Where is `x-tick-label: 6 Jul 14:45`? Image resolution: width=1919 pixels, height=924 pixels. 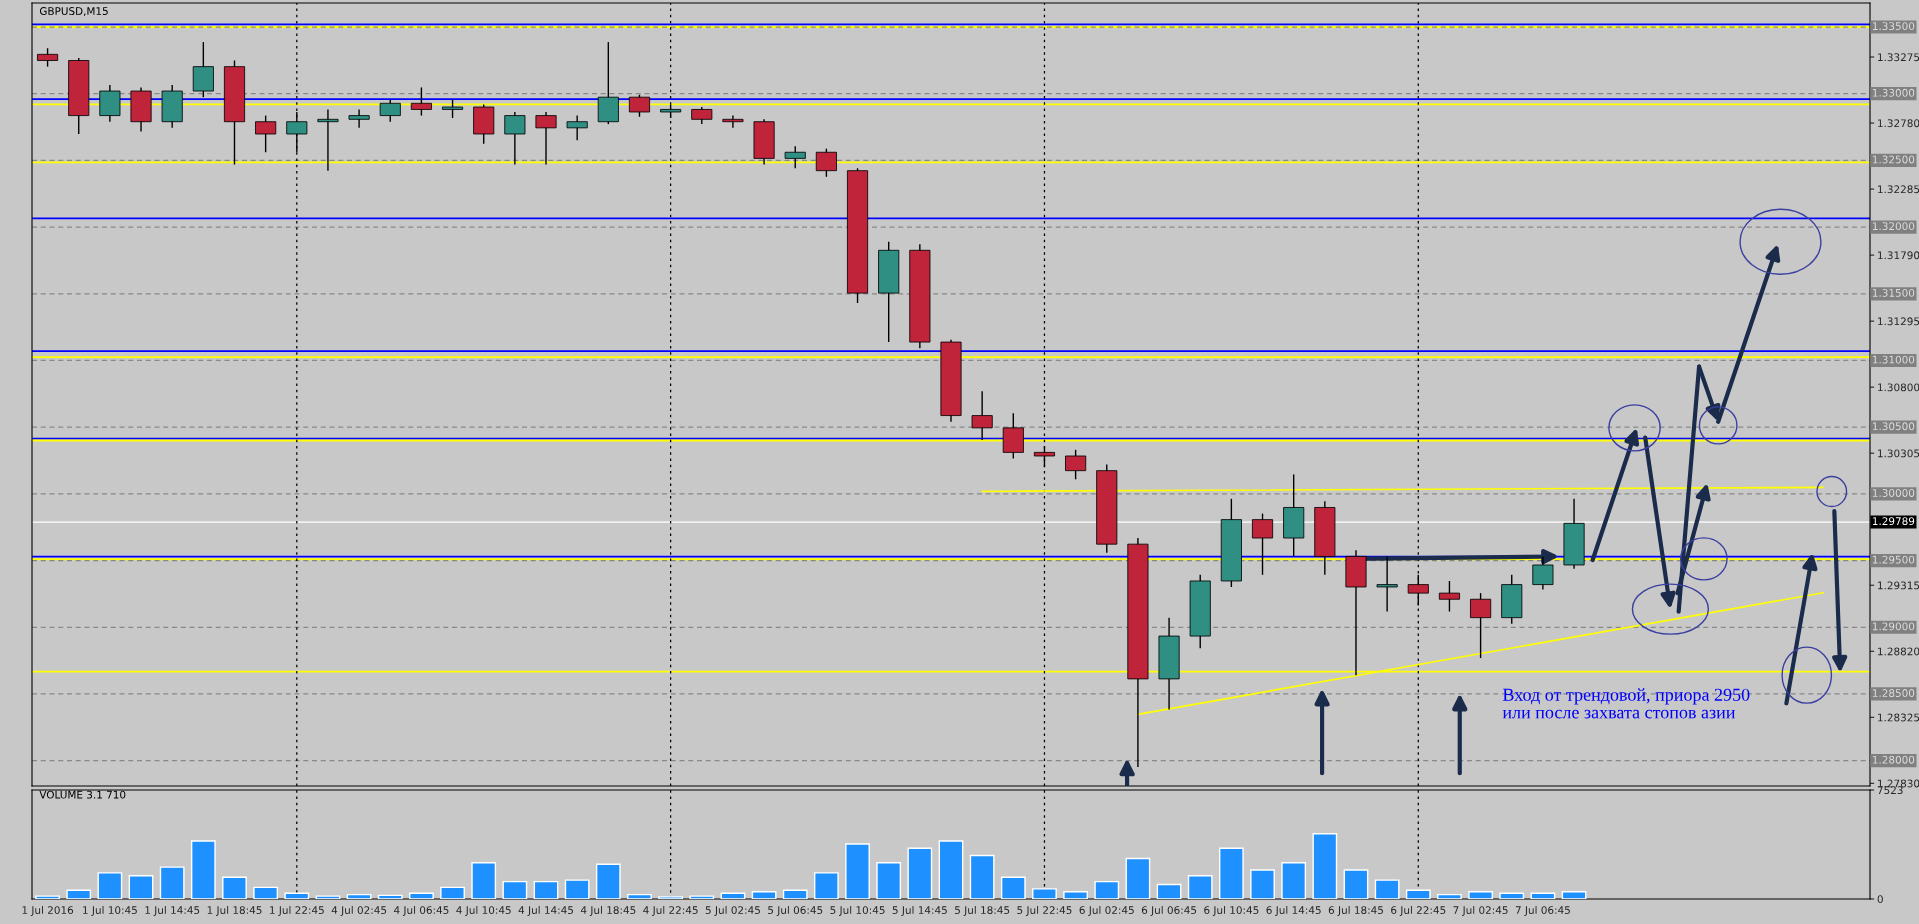 x-tick-label: 6 Jul 14:45 is located at coordinates (1293, 910).